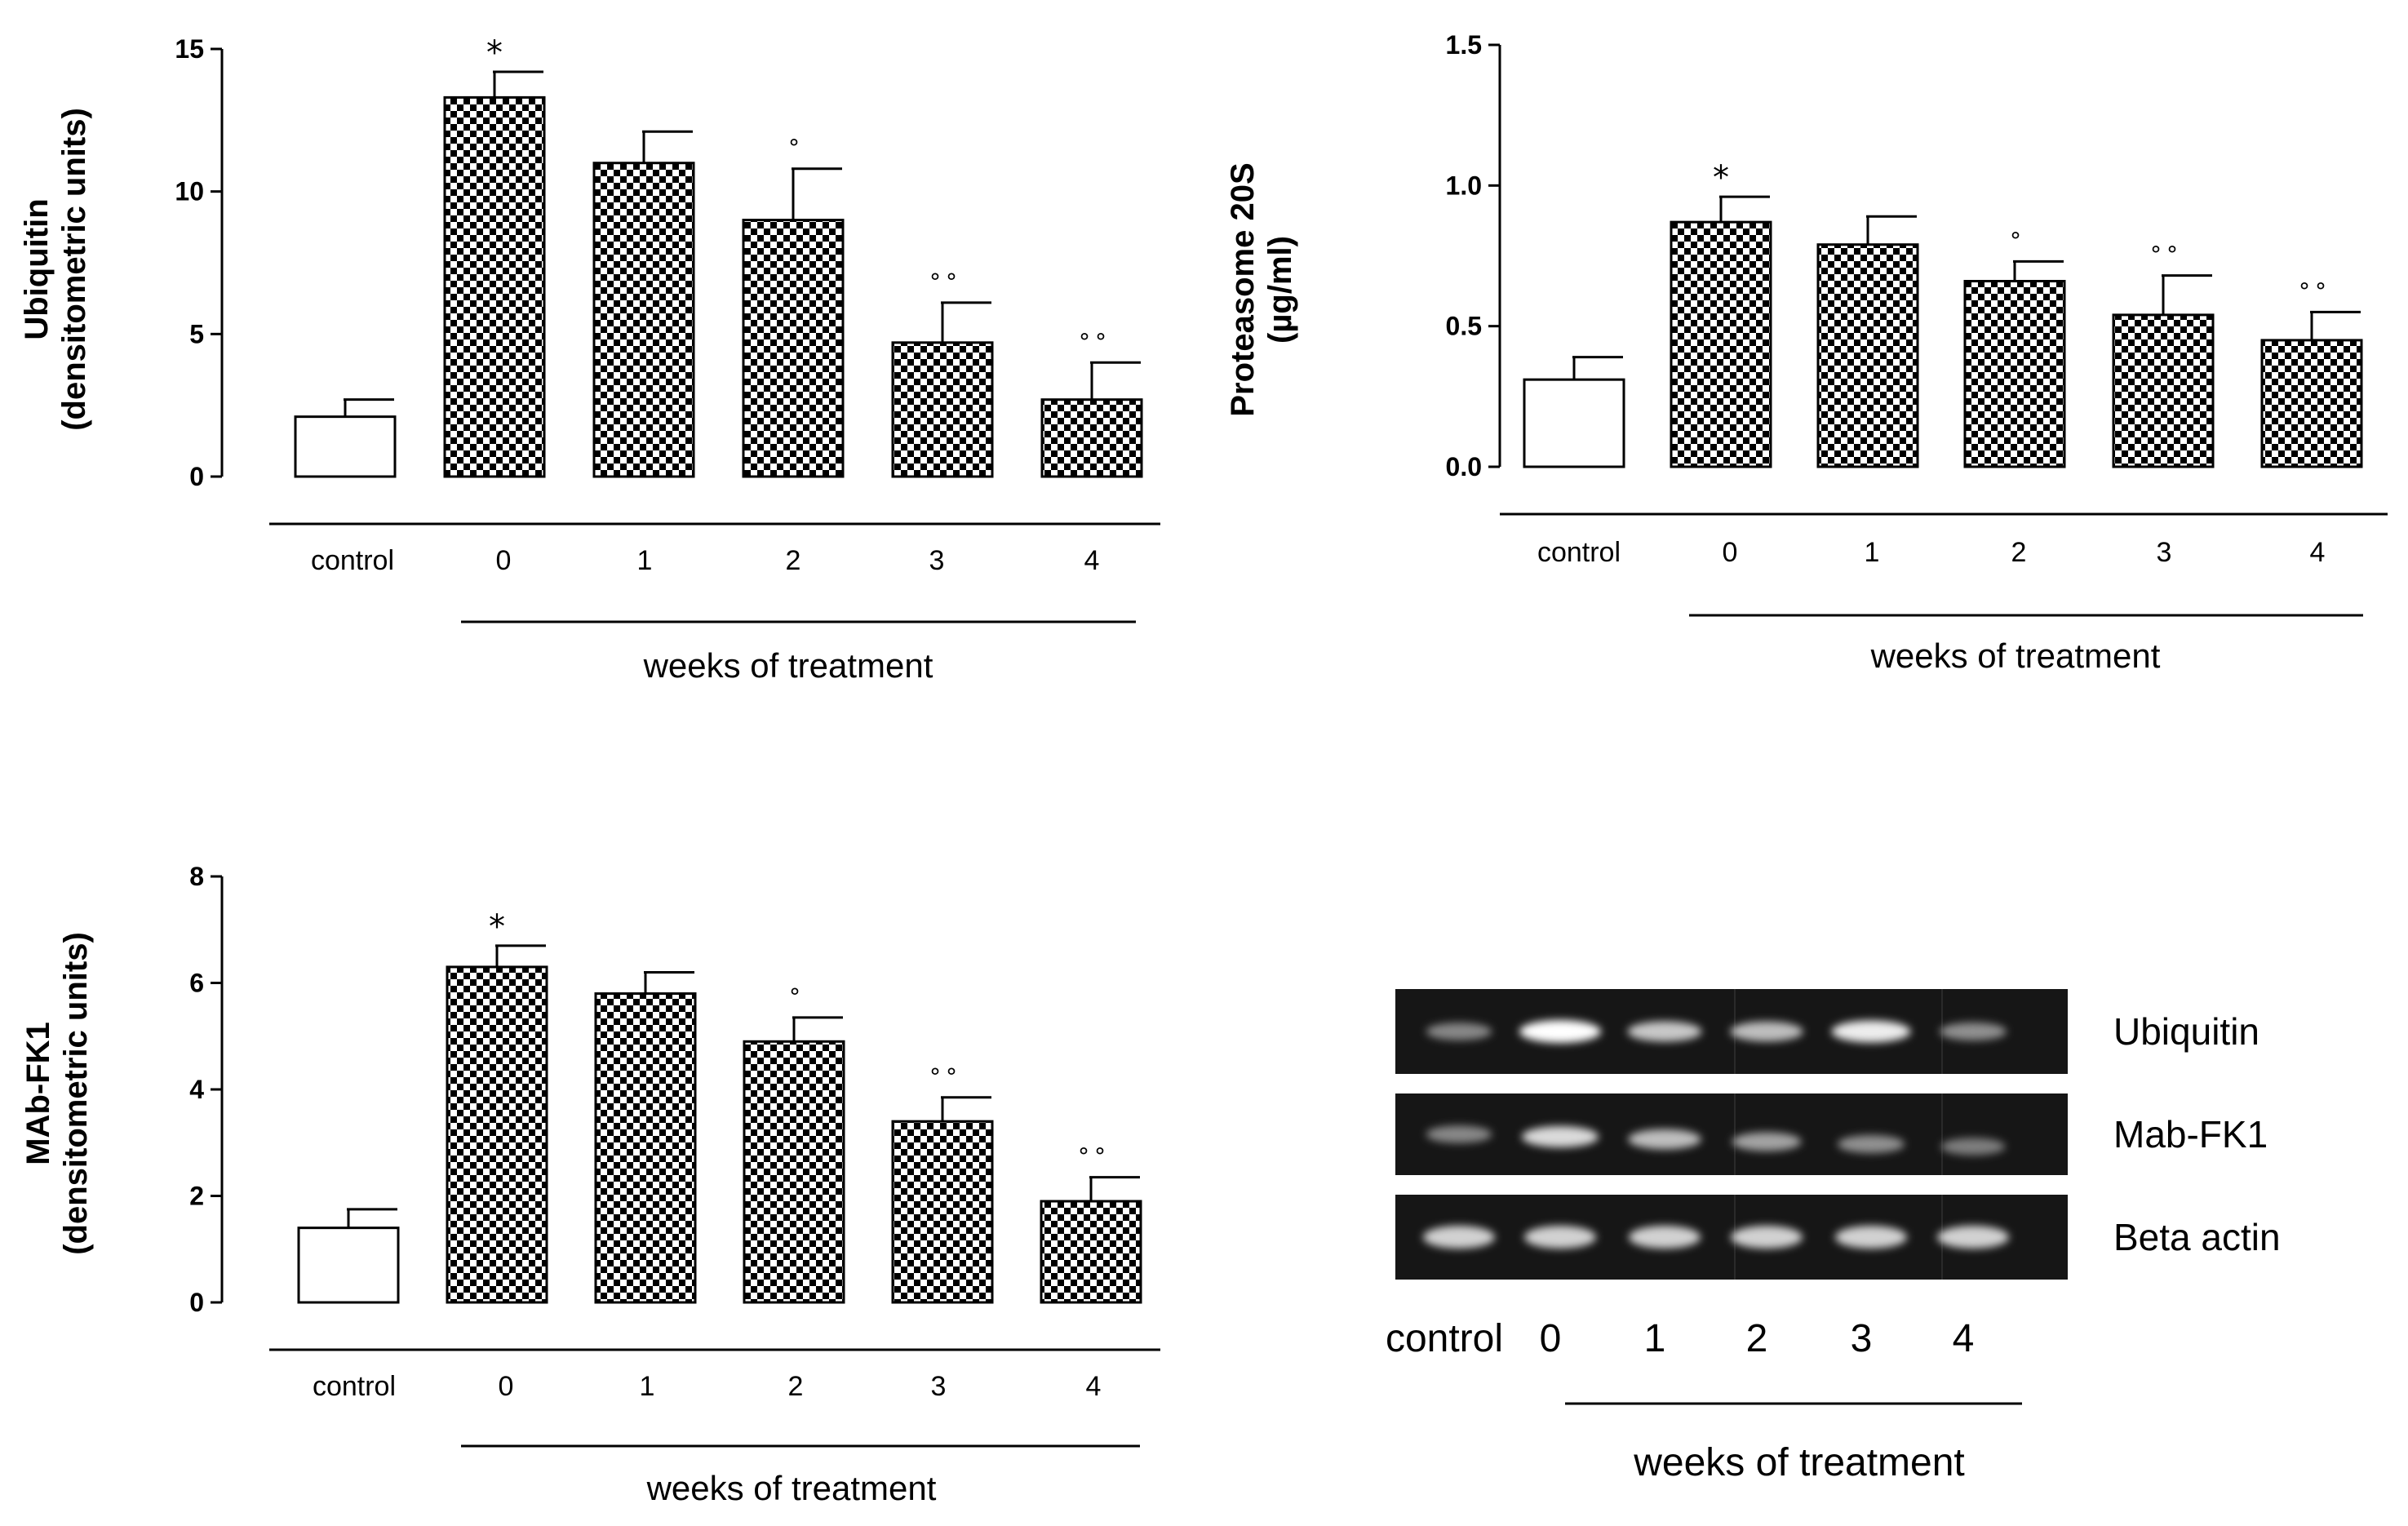 This screenshot has height=1526, width=2408. I want to click on blot-row-label: Mab-FK1, so click(2191, 1134).